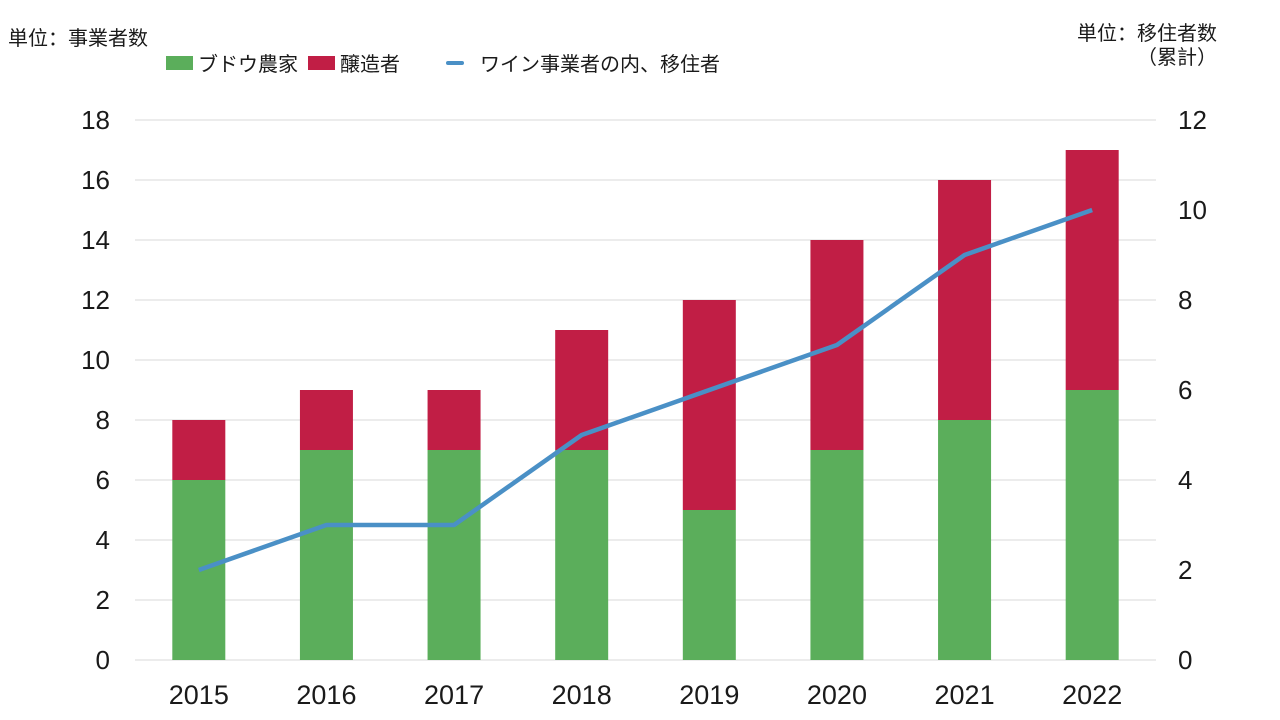 This screenshot has width=1280, height=720. Describe the element at coordinates (179, 62) in the screenshot. I see `grape-farmers-swatch-icon` at that location.